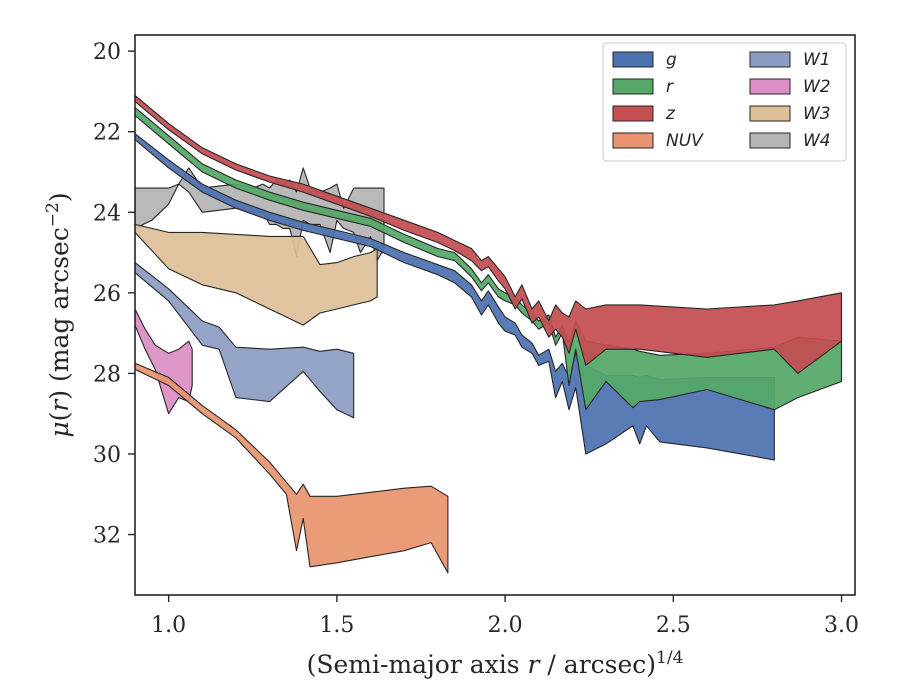 This screenshot has height=700, width=900. I want to click on x-tick-label: 3.0, so click(841, 625).